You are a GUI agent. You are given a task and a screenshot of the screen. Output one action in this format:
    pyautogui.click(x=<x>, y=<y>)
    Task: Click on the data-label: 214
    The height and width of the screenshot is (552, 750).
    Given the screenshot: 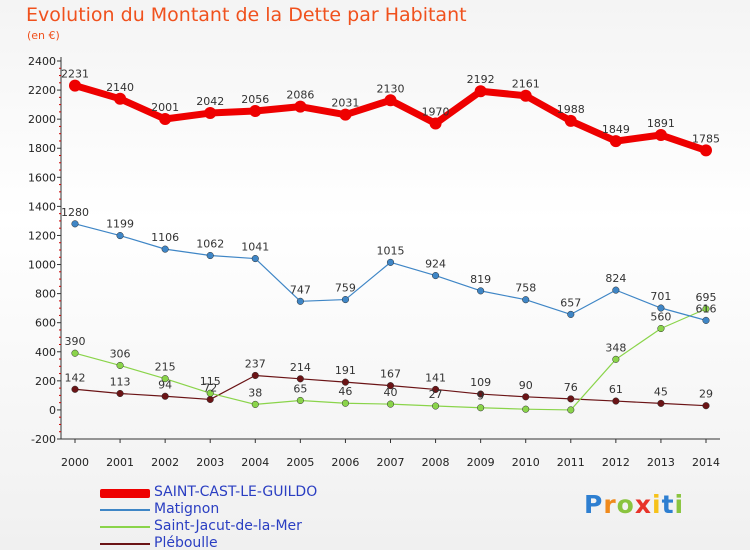 What is the action you would take?
    pyautogui.click(x=300, y=367)
    